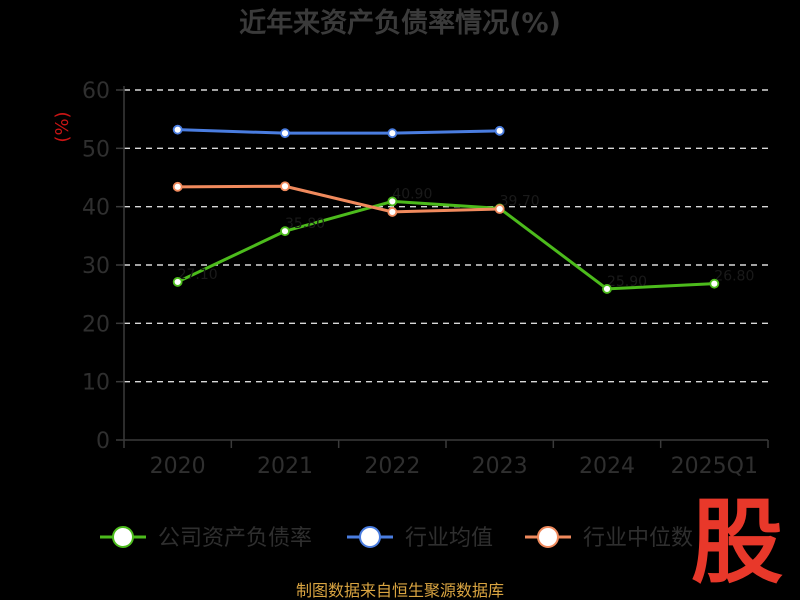  I want to click on y-tick-label: 30, so click(96, 266).